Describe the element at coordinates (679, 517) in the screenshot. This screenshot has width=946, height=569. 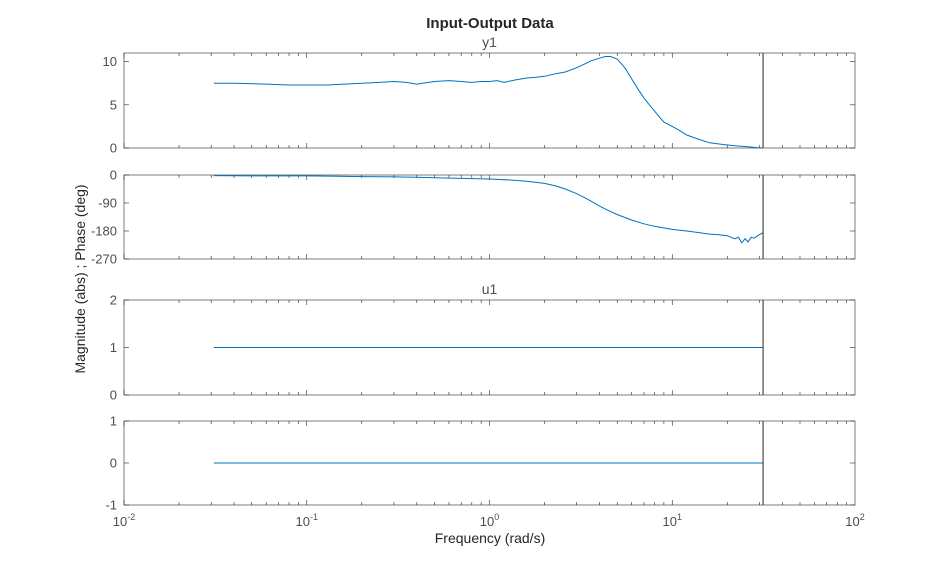
I see `x-tick-exponent: 1` at that location.